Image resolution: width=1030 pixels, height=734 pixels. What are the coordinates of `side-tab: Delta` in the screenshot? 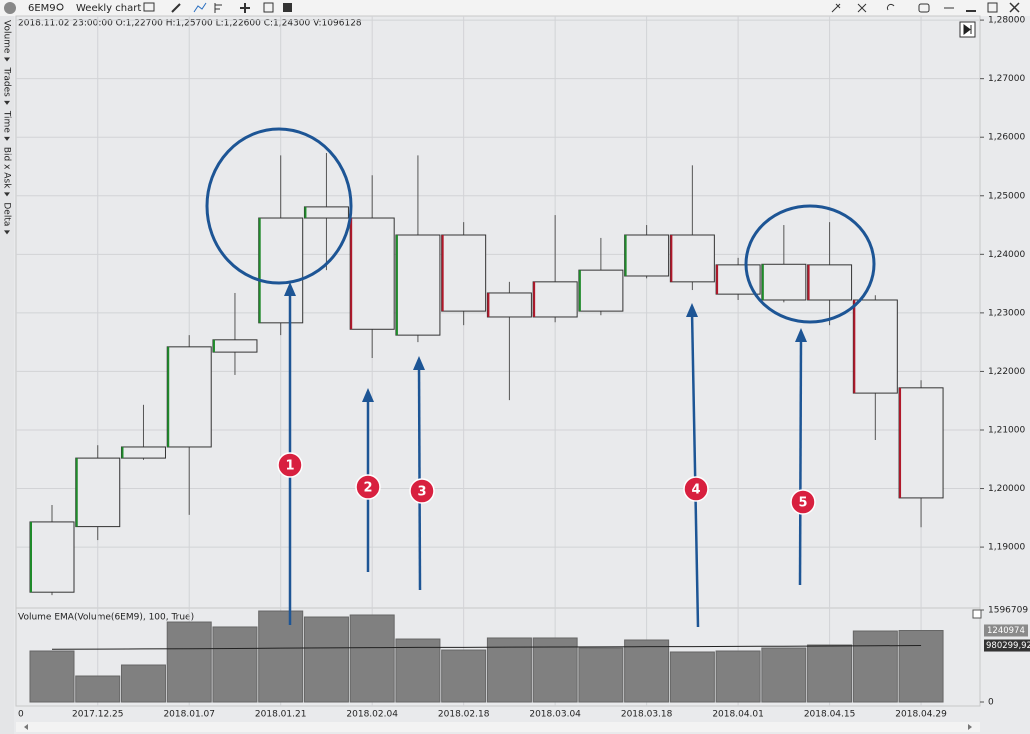 It's located at (7, 214).